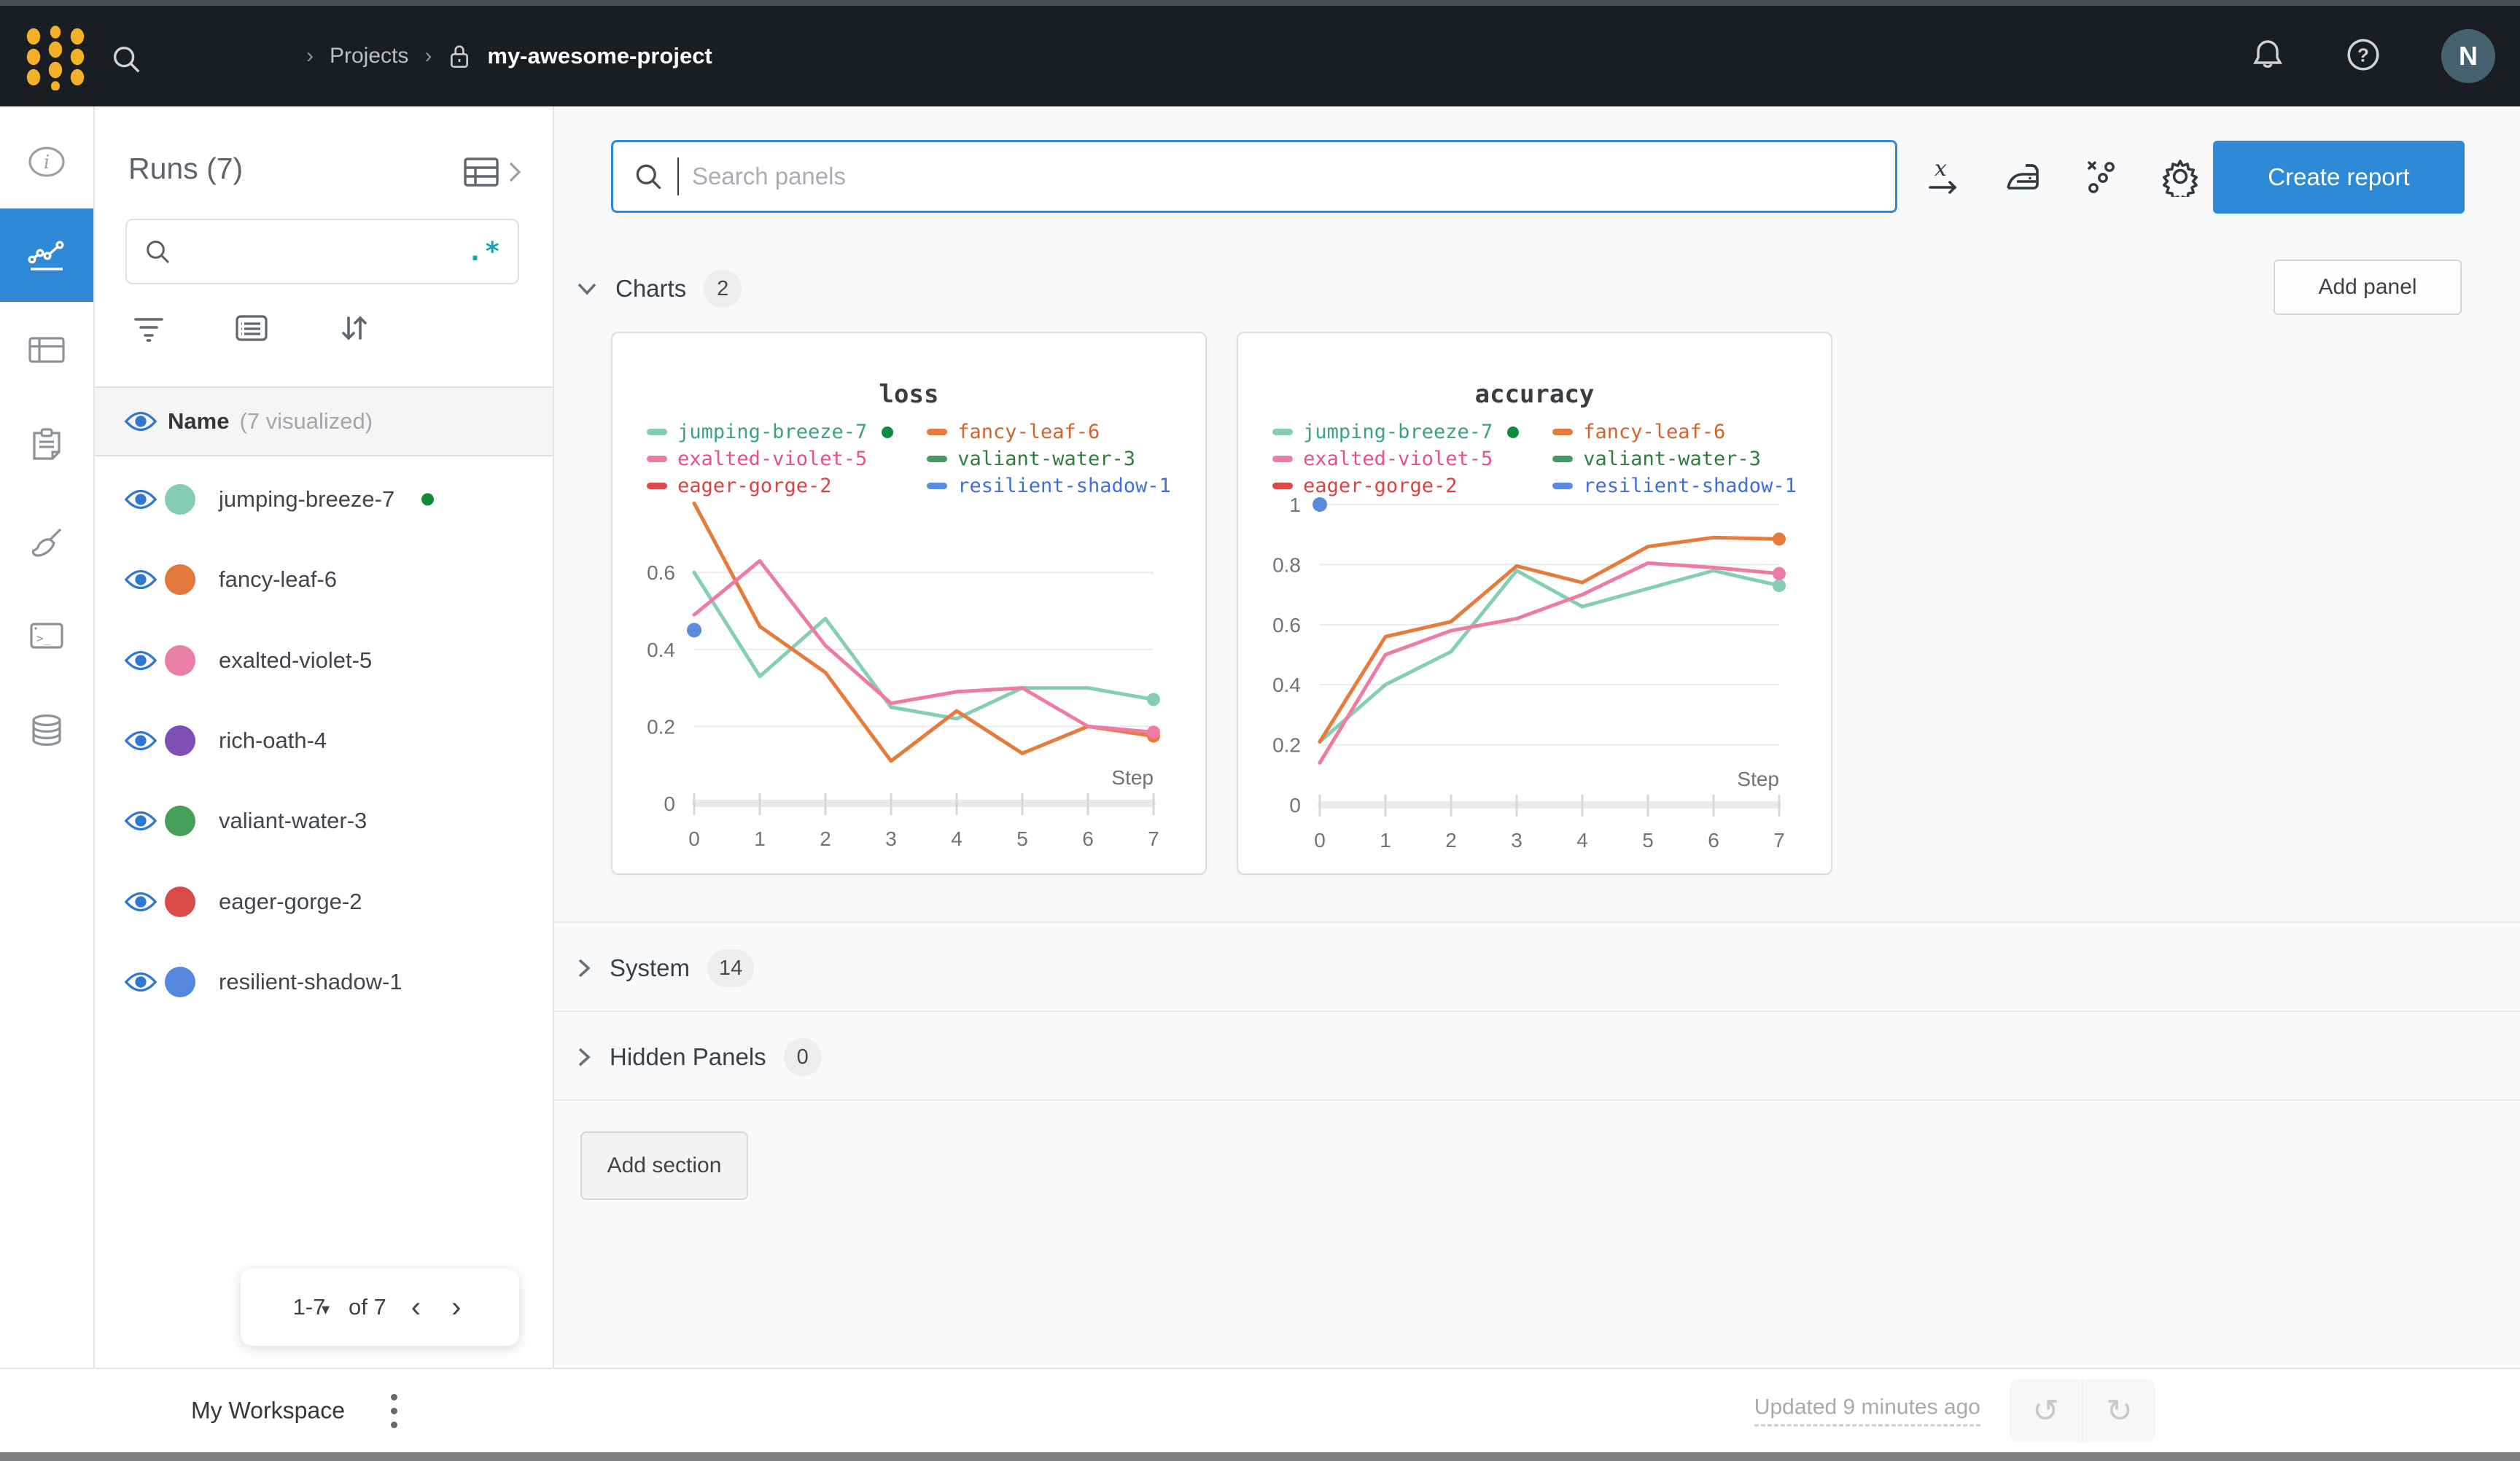 The height and width of the screenshot is (1461, 2520). What do you see at coordinates (2368, 287) in the screenshot?
I see `add-panel-button: Add panel` at bounding box center [2368, 287].